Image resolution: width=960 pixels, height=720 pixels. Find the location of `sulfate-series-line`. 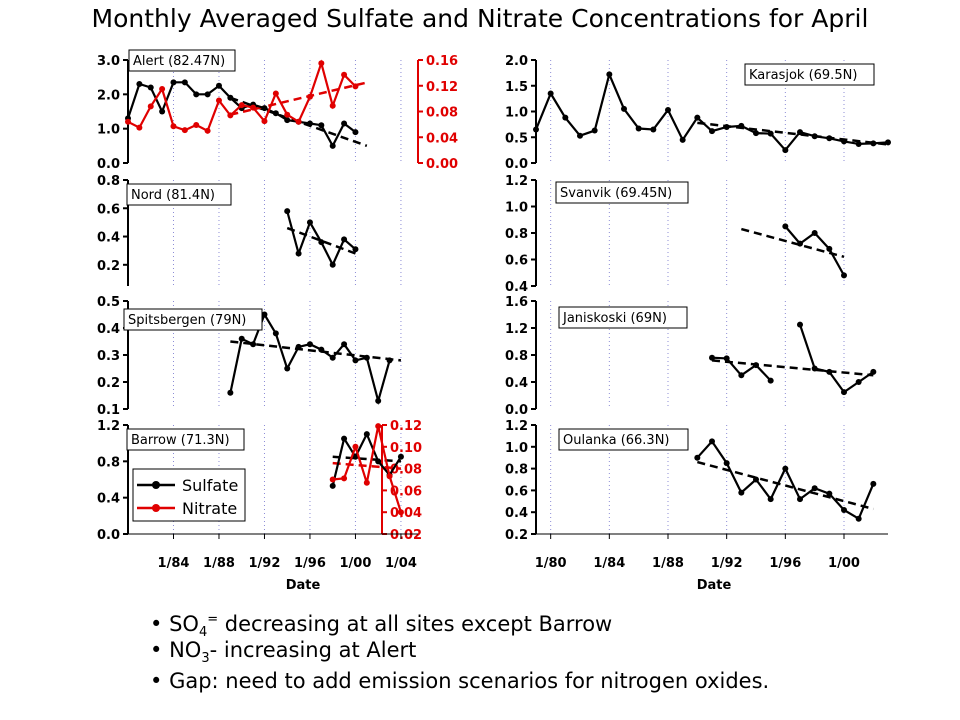

sulfate-series-line is located at coordinates (785, 480).